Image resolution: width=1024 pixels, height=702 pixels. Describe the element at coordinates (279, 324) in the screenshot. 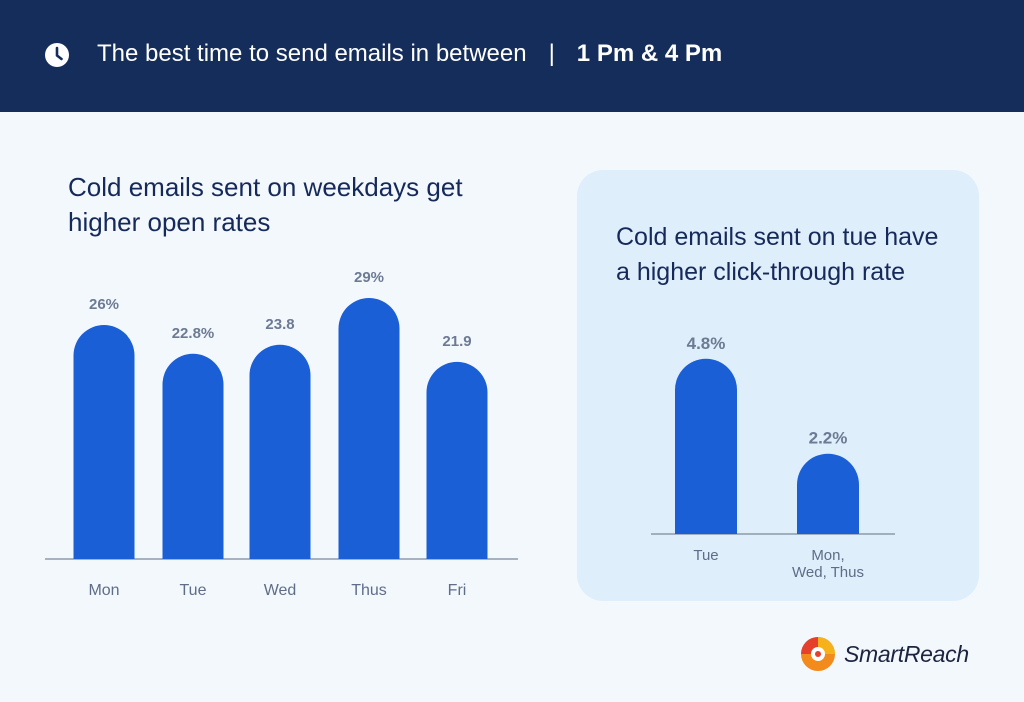

I see `left-value-label: 23.8` at that location.